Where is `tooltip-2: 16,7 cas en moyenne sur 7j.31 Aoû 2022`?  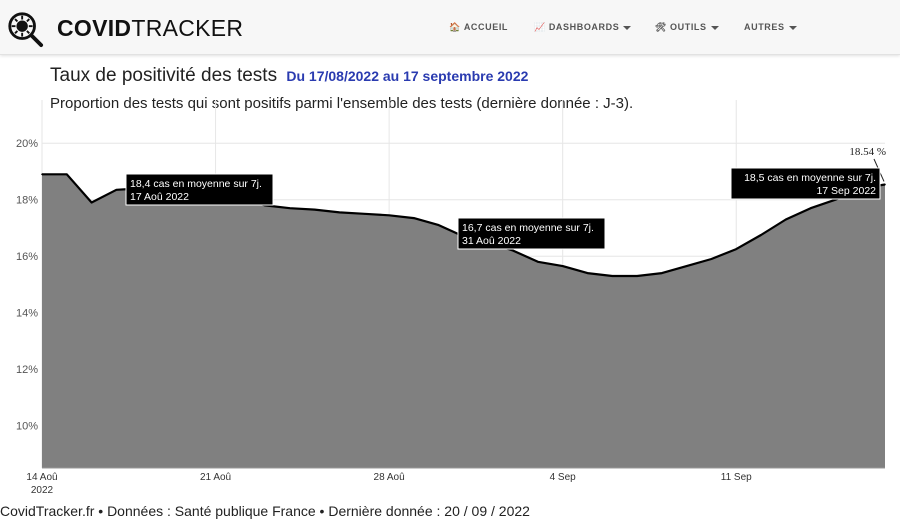 tooltip-2: 16,7 cas en moyenne sur 7j.31 Aoû 2022 is located at coordinates (531, 233).